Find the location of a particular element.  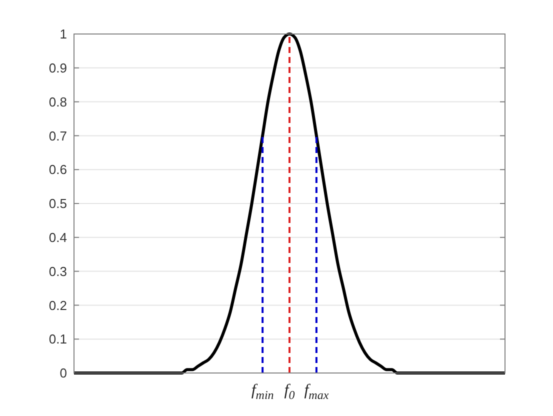

y-tick-label: 0.7 is located at coordinates (57, 136).